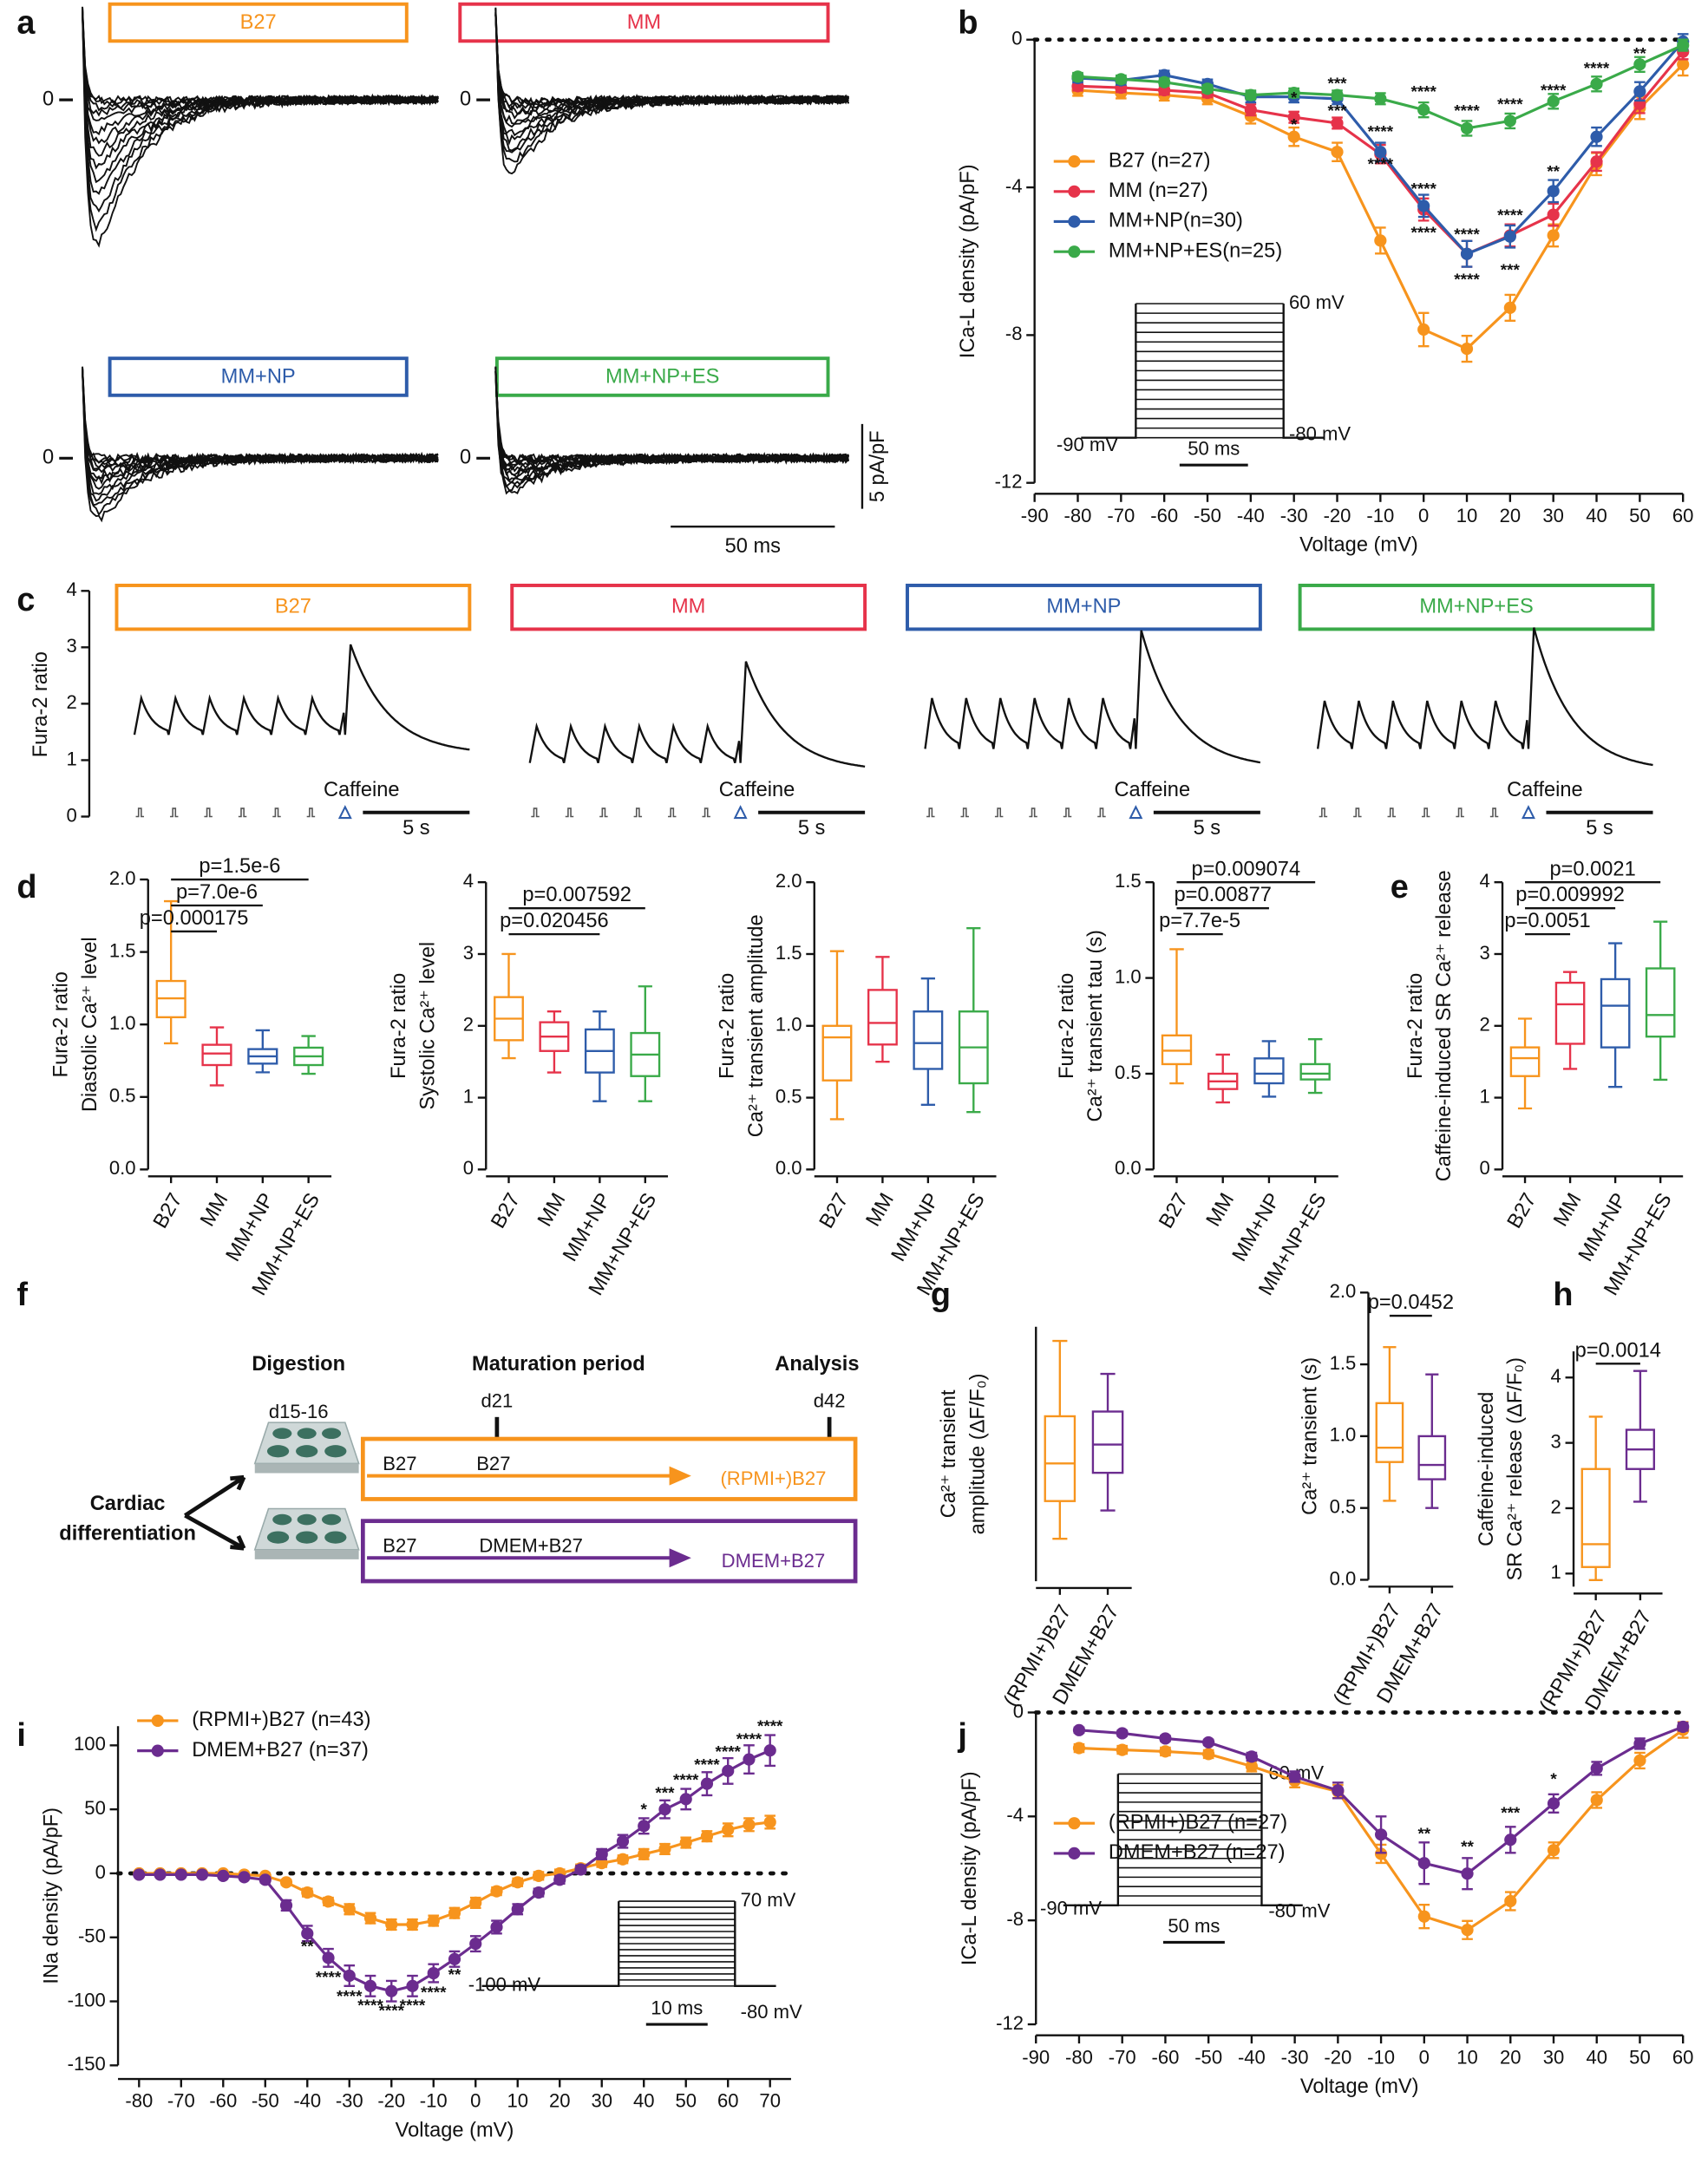  I want to click on x-tick-label: 30, so click(1554, 2057).